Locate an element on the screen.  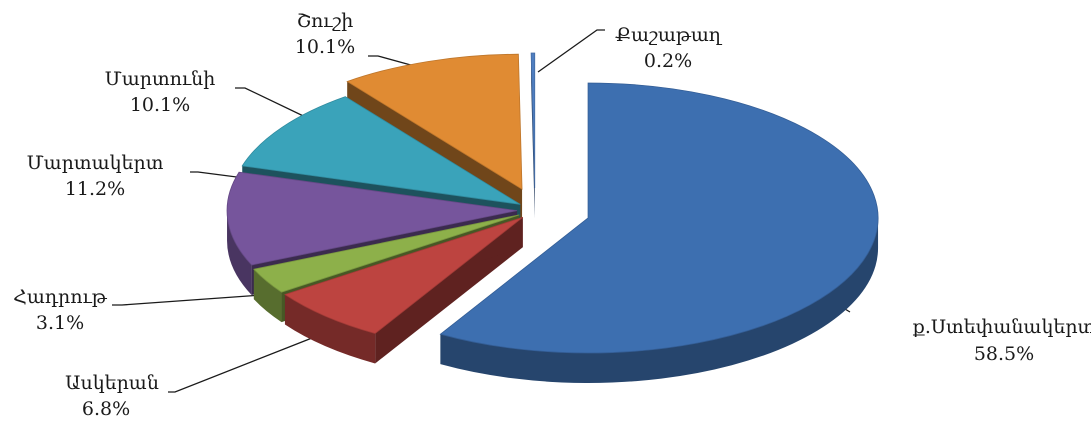
pie-slice-askeran-side is located at coordinates (330, 329).